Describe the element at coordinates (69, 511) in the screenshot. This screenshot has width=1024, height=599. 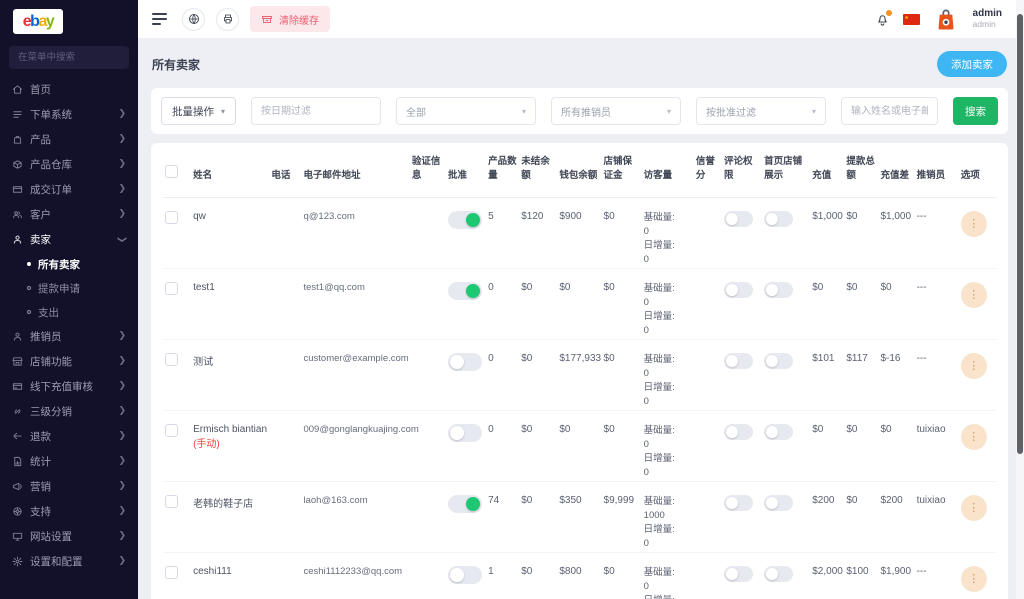
I see `sidebar-item-support: 支持 ❯` at that location.